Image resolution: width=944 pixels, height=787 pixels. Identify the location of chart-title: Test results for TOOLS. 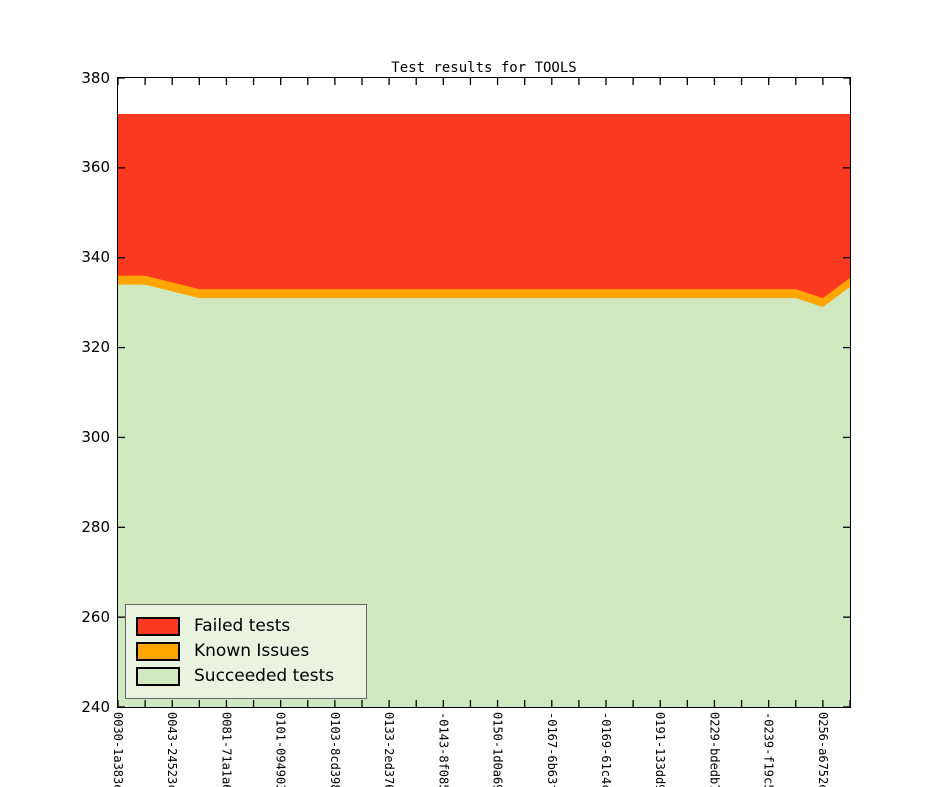
(484, 68).